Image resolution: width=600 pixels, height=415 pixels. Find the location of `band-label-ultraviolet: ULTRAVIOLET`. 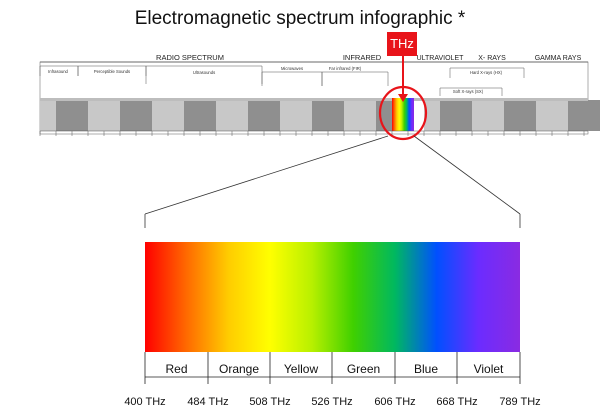

band-label-ultraviolet: ULTRAVIOLET is located at coordinates (441, 58).